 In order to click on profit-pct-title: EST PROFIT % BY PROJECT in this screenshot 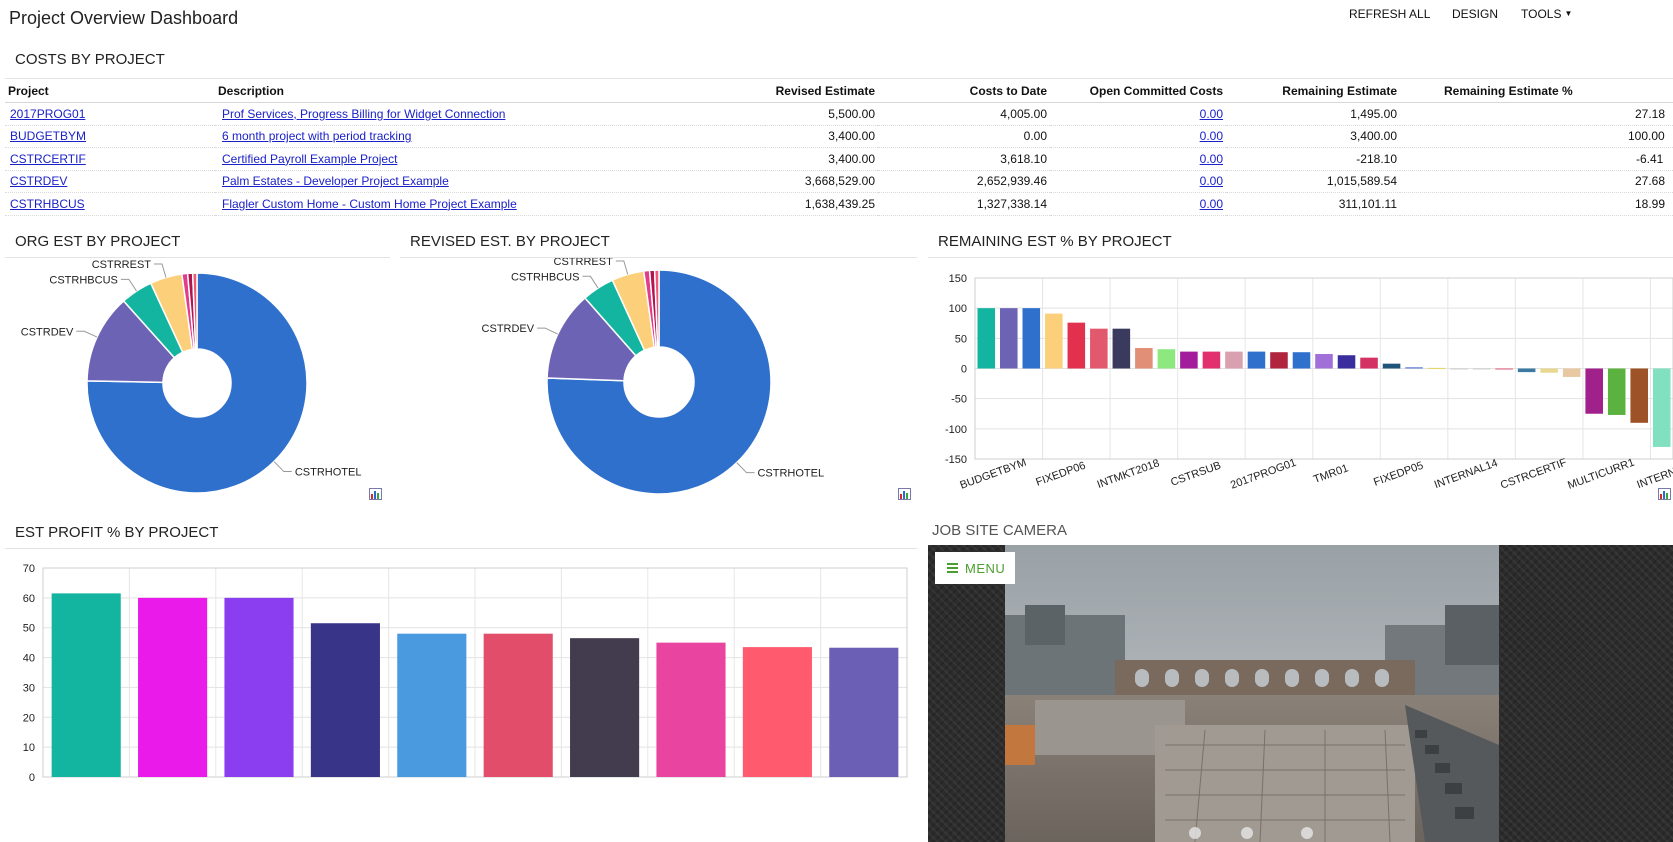, I will do `click(117, 532)`.